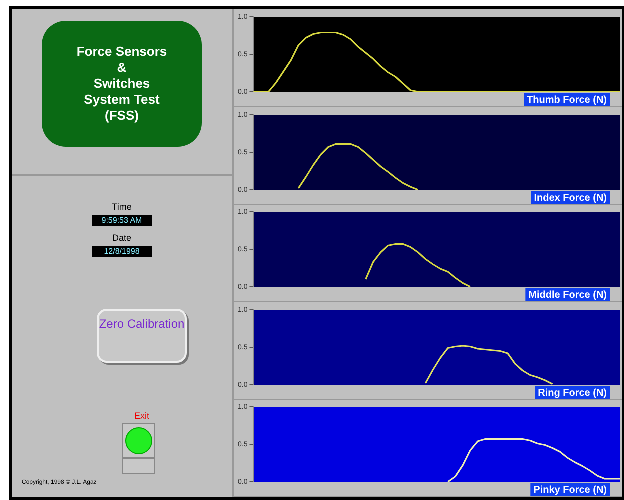 This screenshot has width=624, height=500. What do you see at coordinates (573, 393) in the screenshot?
I see `text: Ring Force (N)` at bounding box center [573, 393].